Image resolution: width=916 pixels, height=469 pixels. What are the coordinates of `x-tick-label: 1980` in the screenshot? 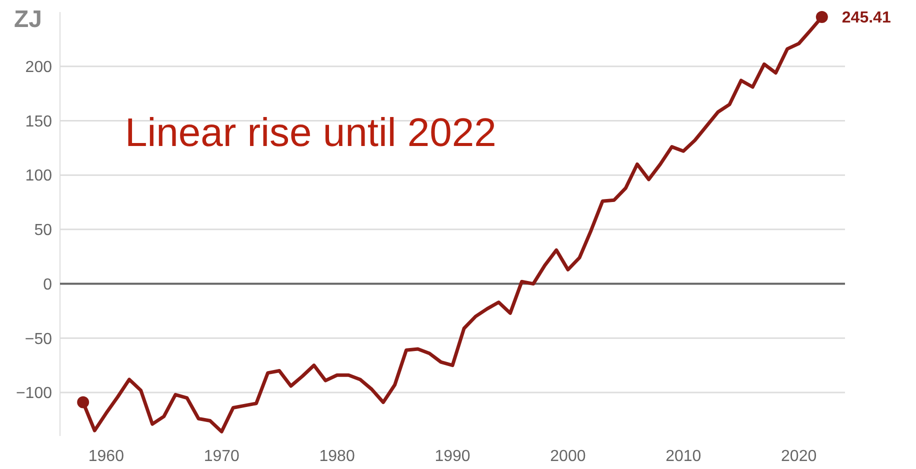 It's located at (337, 456).